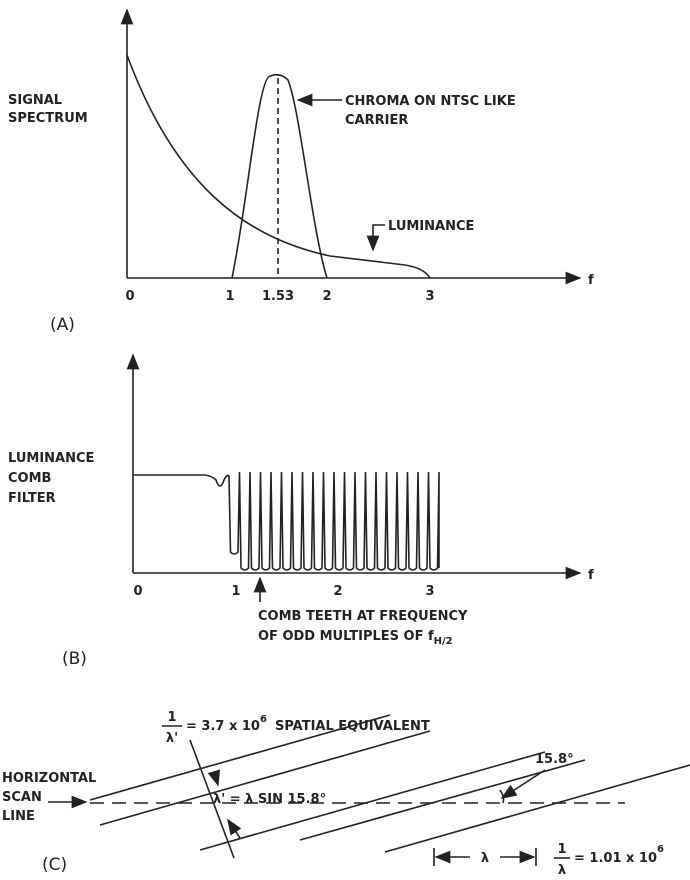 The image size is (690, 880). What do you see at coordinates (554, 759) in the screenshot?
I see `angle-label: 15.8°` at bounding box center [554, 759].